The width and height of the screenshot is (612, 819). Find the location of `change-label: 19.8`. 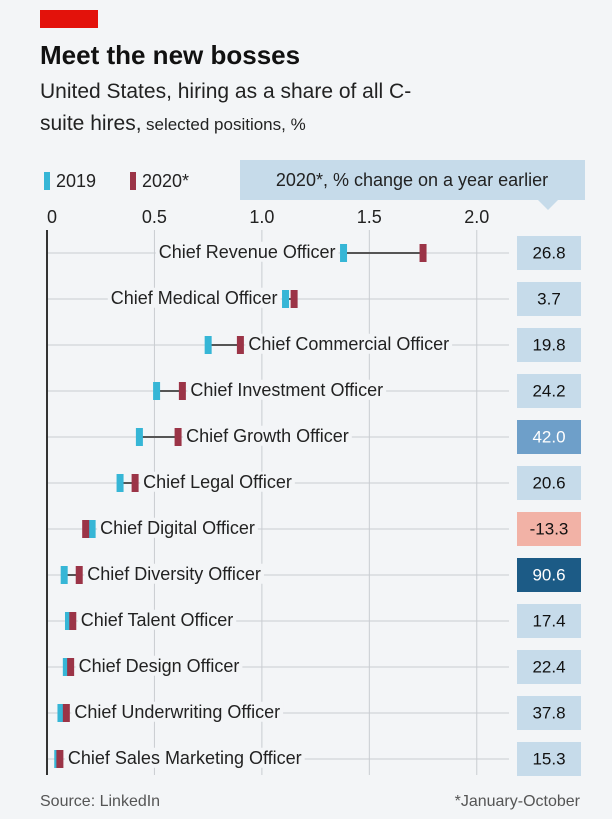

change-label: 19.8 is located at coordinates (548, 344).